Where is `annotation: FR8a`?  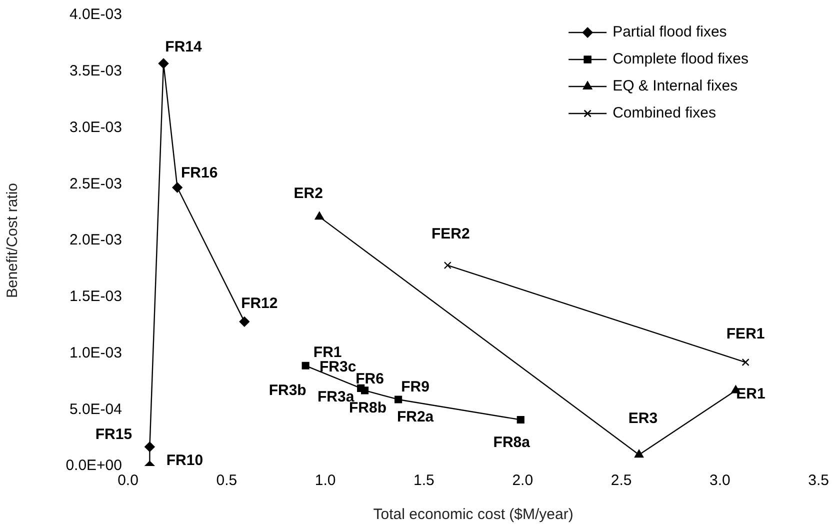 annotation: FR8a is located at coordinates (512, 442).